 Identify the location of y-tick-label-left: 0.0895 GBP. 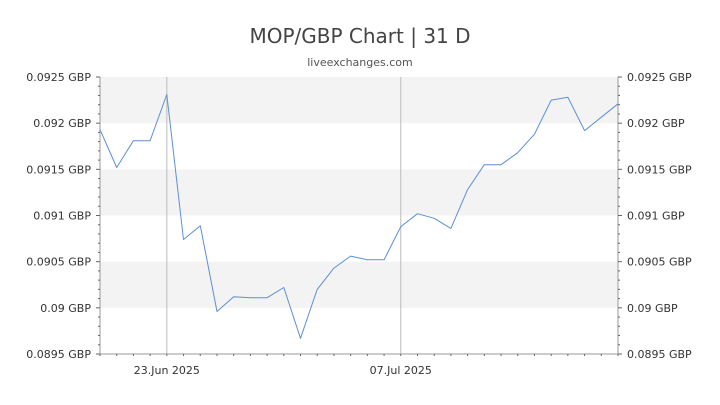
(58, 354).